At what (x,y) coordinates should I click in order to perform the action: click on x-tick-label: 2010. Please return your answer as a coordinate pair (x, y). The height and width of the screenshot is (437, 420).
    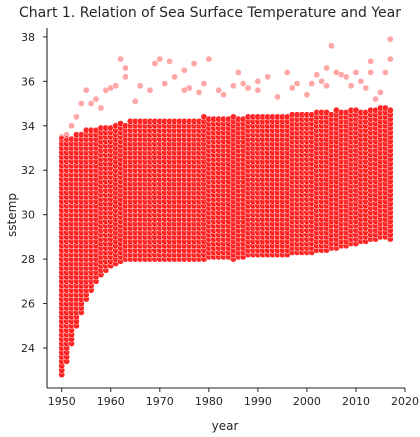
    Looking at the image, I should click on (356, 401).